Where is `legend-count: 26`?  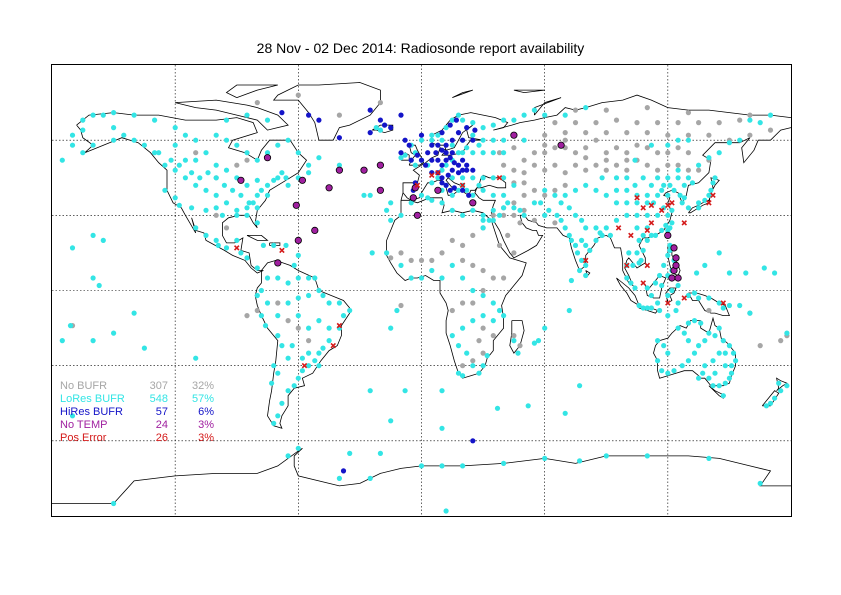
legend-count: 26 is located at coordinates (161, 438).